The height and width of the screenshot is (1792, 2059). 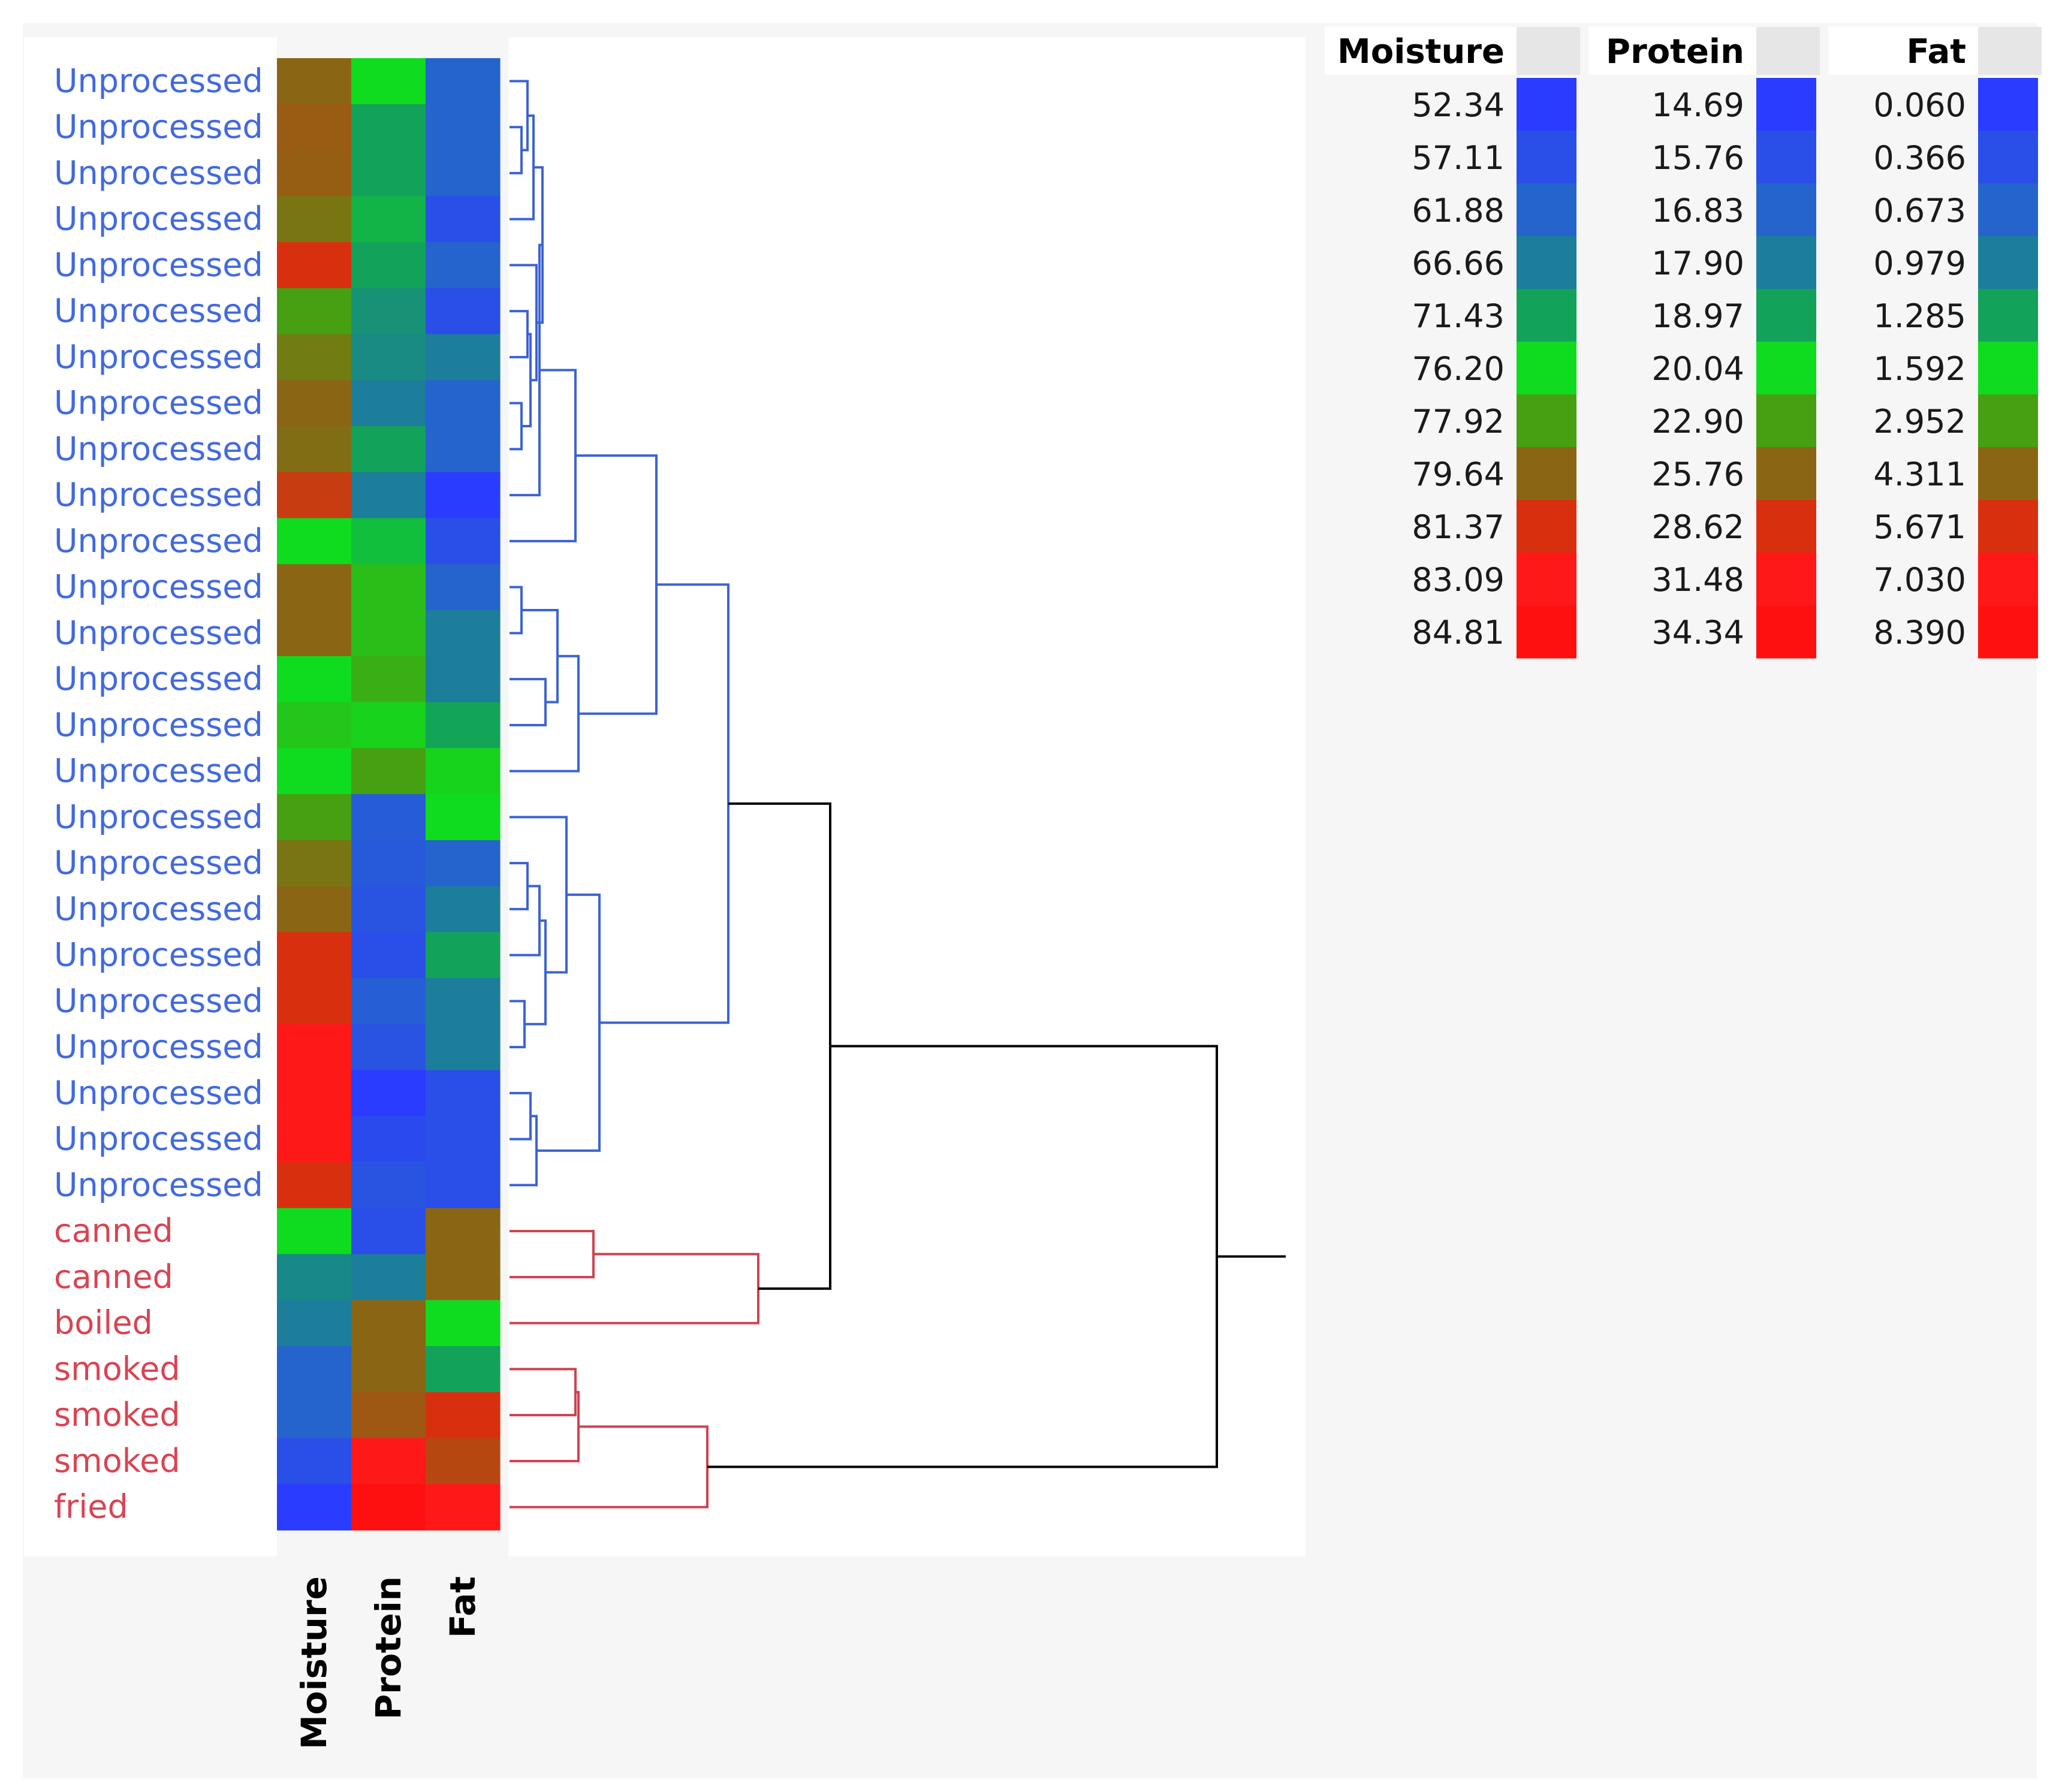 What do you see at coordinates (1919, 105) in the screenshot?
I see `legend-value-label: 0.060` at bounding box center [1919, 105].